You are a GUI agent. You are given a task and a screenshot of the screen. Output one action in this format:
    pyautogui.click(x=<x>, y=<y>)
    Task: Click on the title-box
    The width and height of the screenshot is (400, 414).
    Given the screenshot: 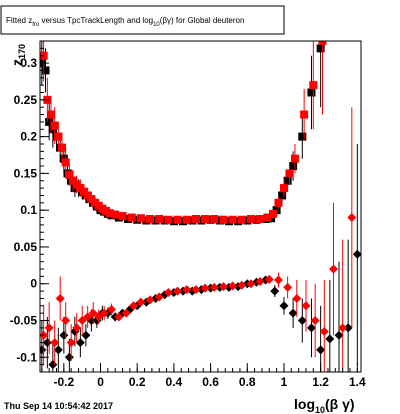 What is the action you would take?
    pyautogui.click(x=142, y=20)
    